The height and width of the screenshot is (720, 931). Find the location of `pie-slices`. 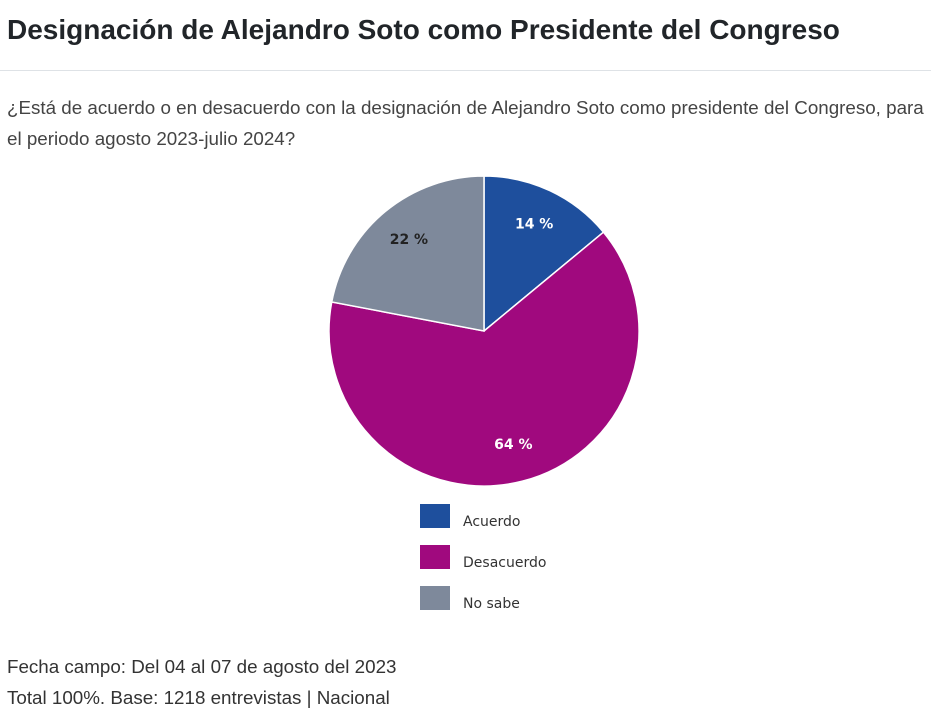

pie-slices is located at coordinates (484, 331).